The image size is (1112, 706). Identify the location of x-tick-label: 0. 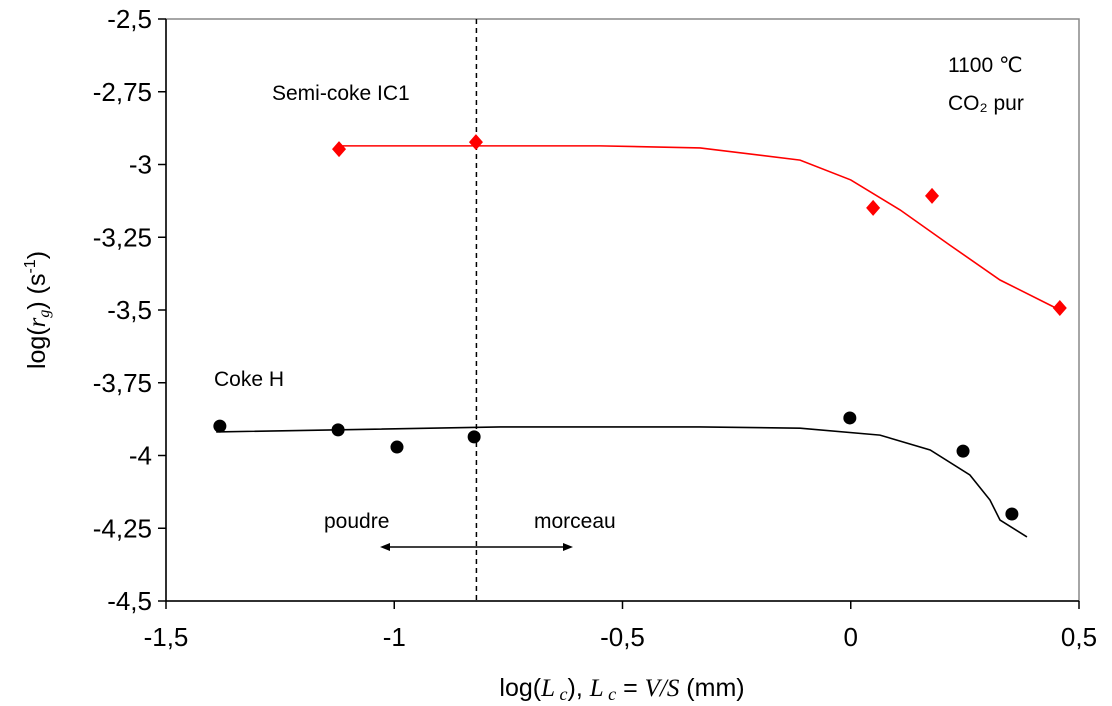
(851, 637).